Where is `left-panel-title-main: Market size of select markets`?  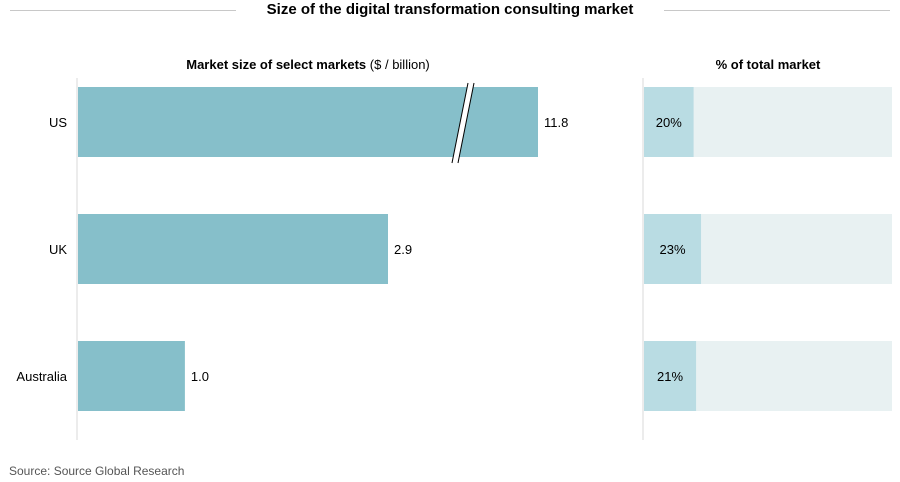
left-panel-title-main: Market size of select markets is located at coordinates (276, 64).